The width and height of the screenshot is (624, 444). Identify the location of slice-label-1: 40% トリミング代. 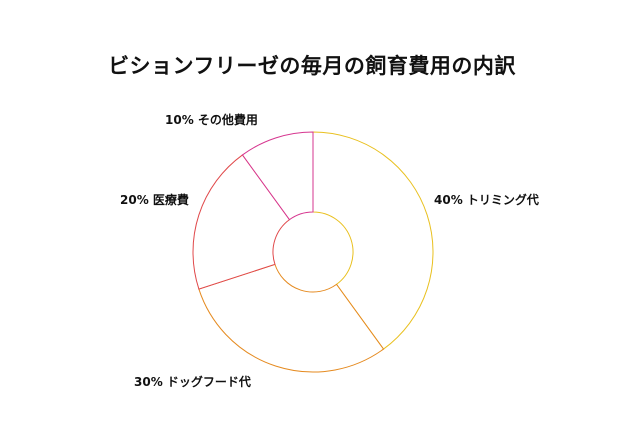
(486, 199).